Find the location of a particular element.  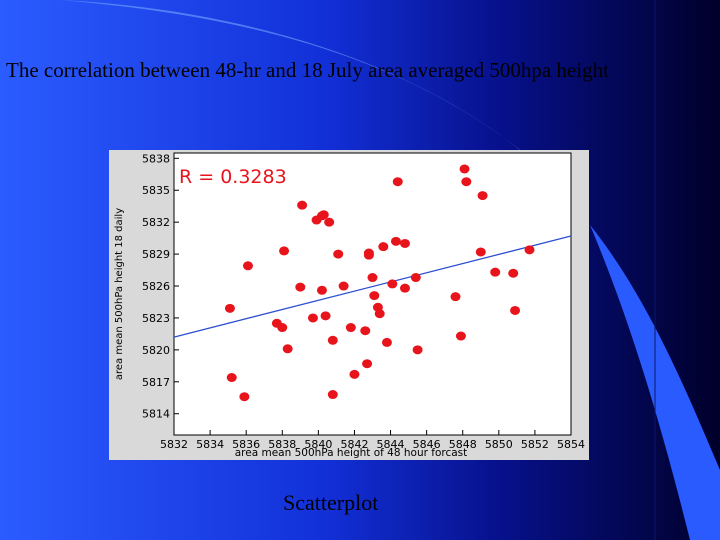

y-tick-label: 5838 is located at coordinates (156, 158).